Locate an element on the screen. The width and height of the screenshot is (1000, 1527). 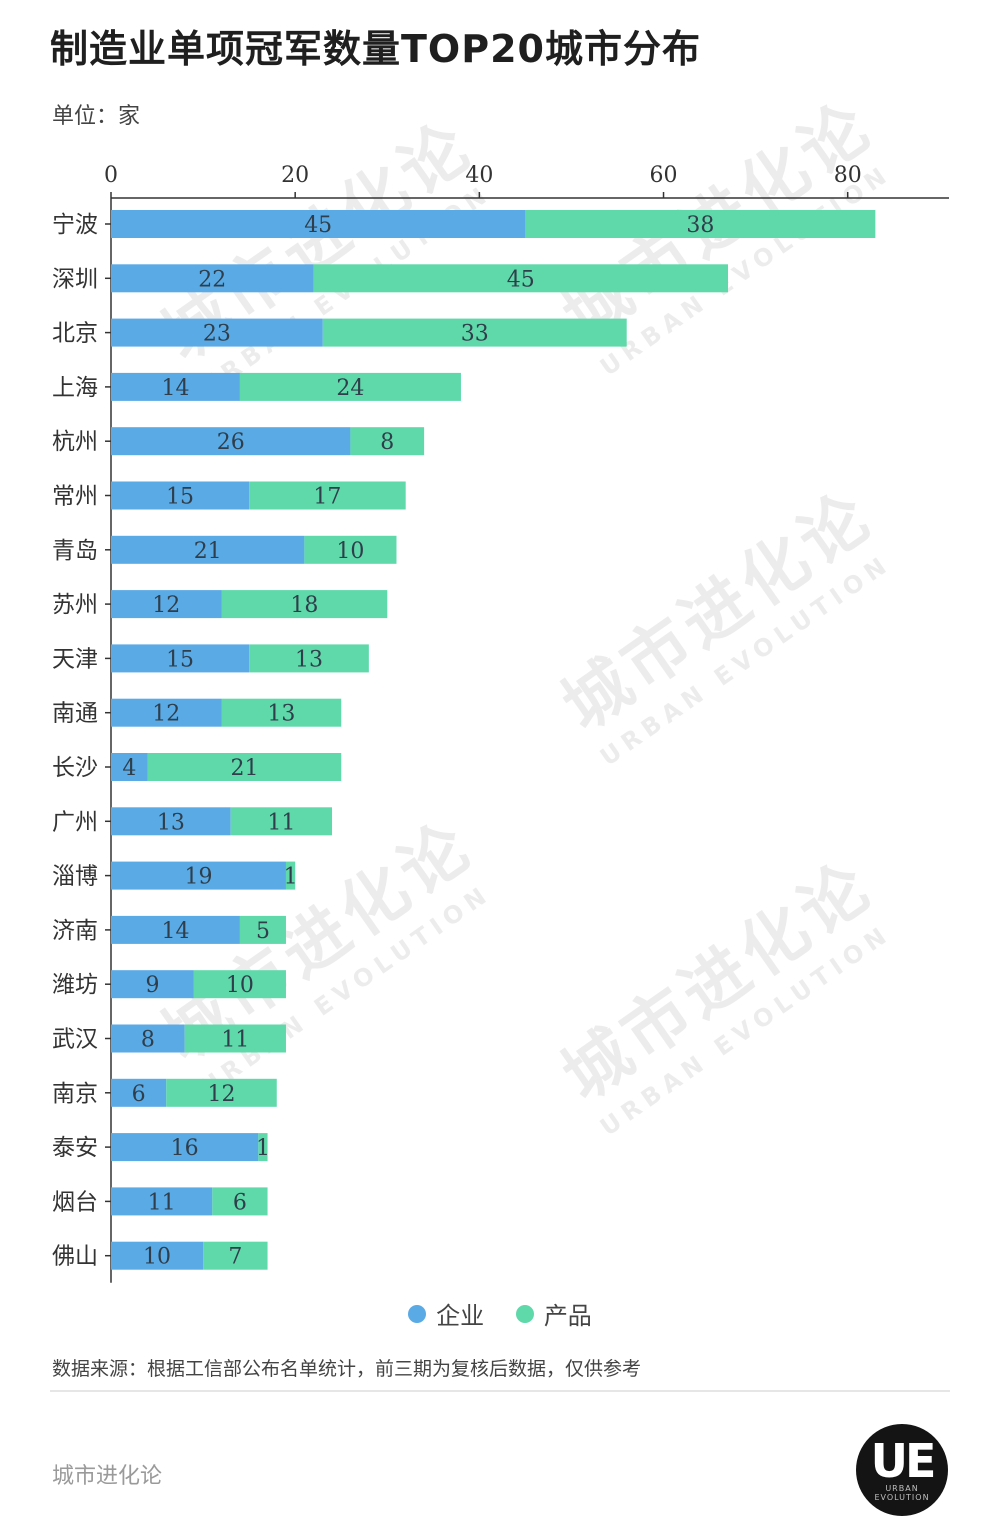
divider is located at coordinates (500, 1391).